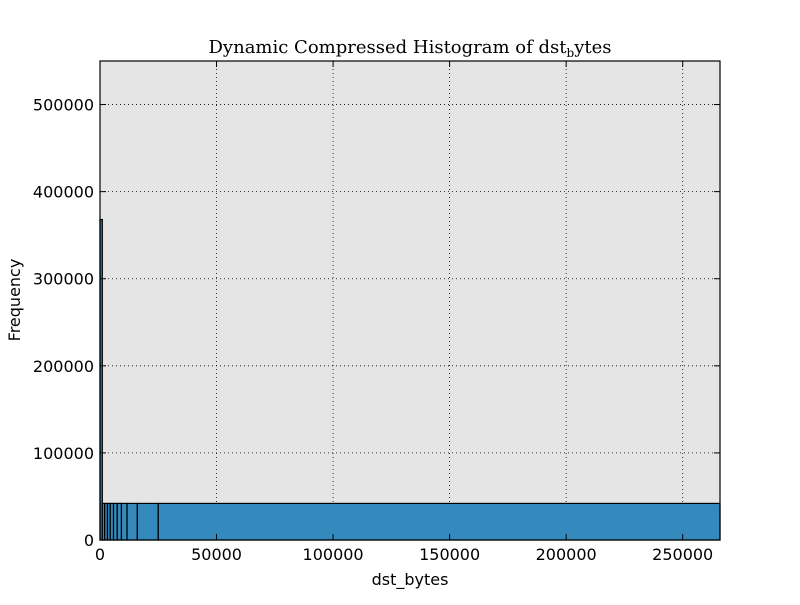  What do you see at coordinates (216, 554) in the screenshot?
I see `x-tick-label: 50000` at bounding box center [216, 554].